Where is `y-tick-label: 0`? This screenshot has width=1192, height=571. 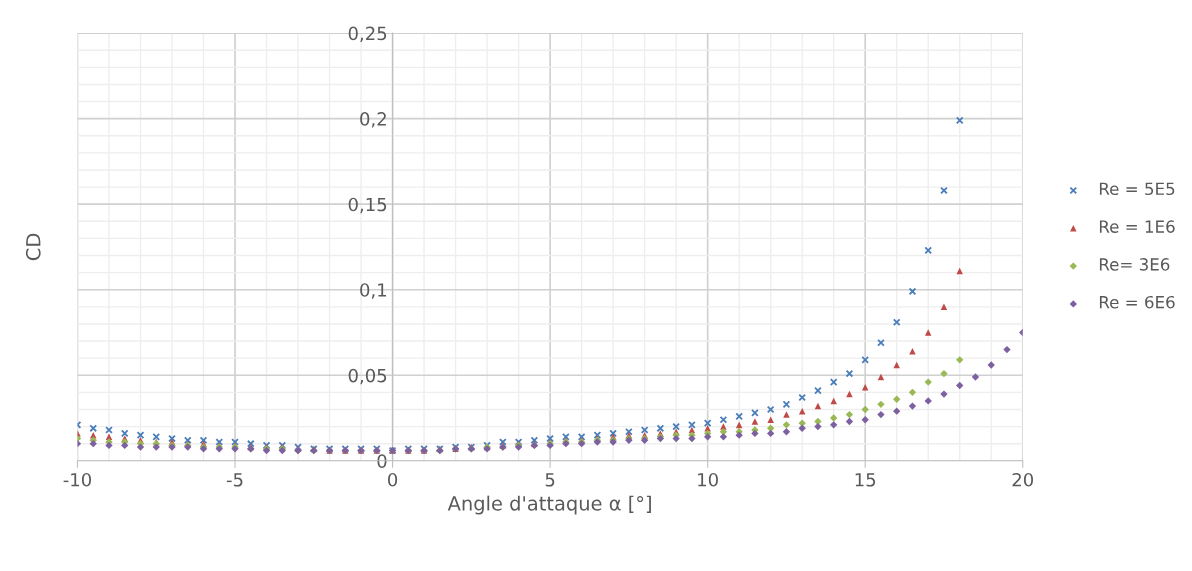
y-tick-label: 0 is located at coordinates (382, 461).